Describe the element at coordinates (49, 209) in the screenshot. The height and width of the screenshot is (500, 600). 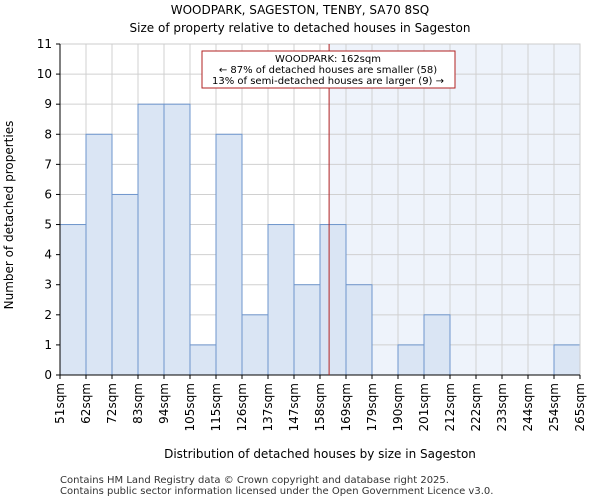
I see `y-axis: 0 1 2 3 4 5 6 7 8 9 10 11` at that location.